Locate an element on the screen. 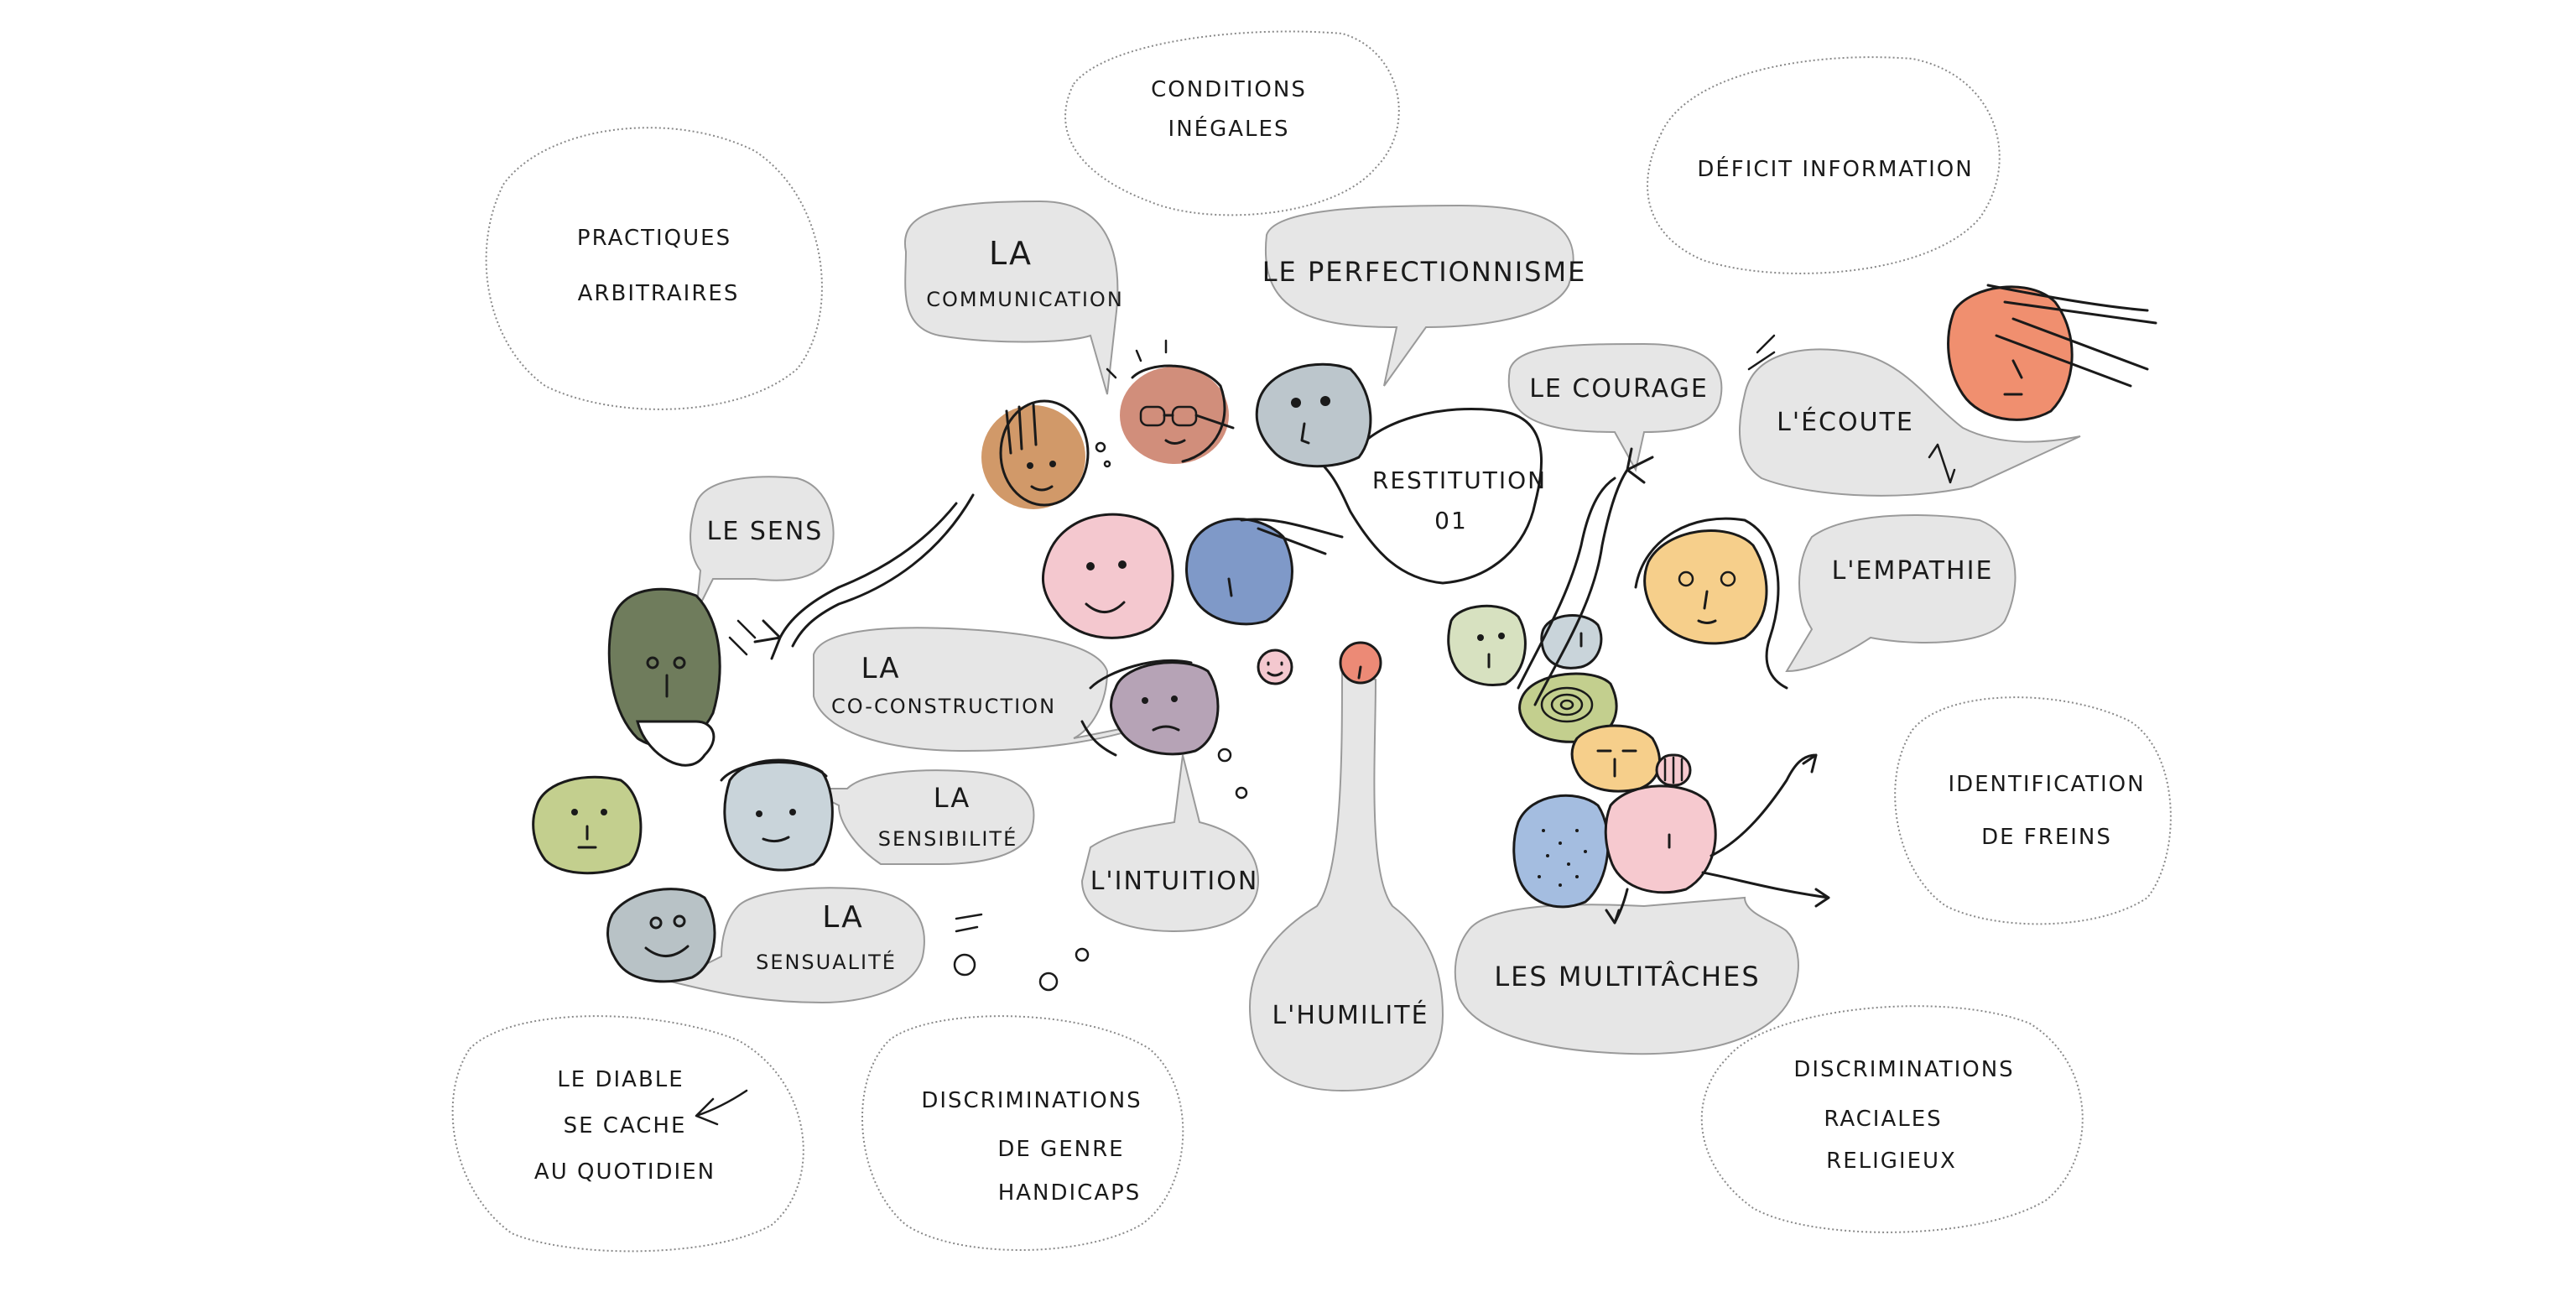 The width and height of the screenshot is (2576, 1292). bubble-l-empathie: L'EMPATHIE is located at coordinates (1901, 593).